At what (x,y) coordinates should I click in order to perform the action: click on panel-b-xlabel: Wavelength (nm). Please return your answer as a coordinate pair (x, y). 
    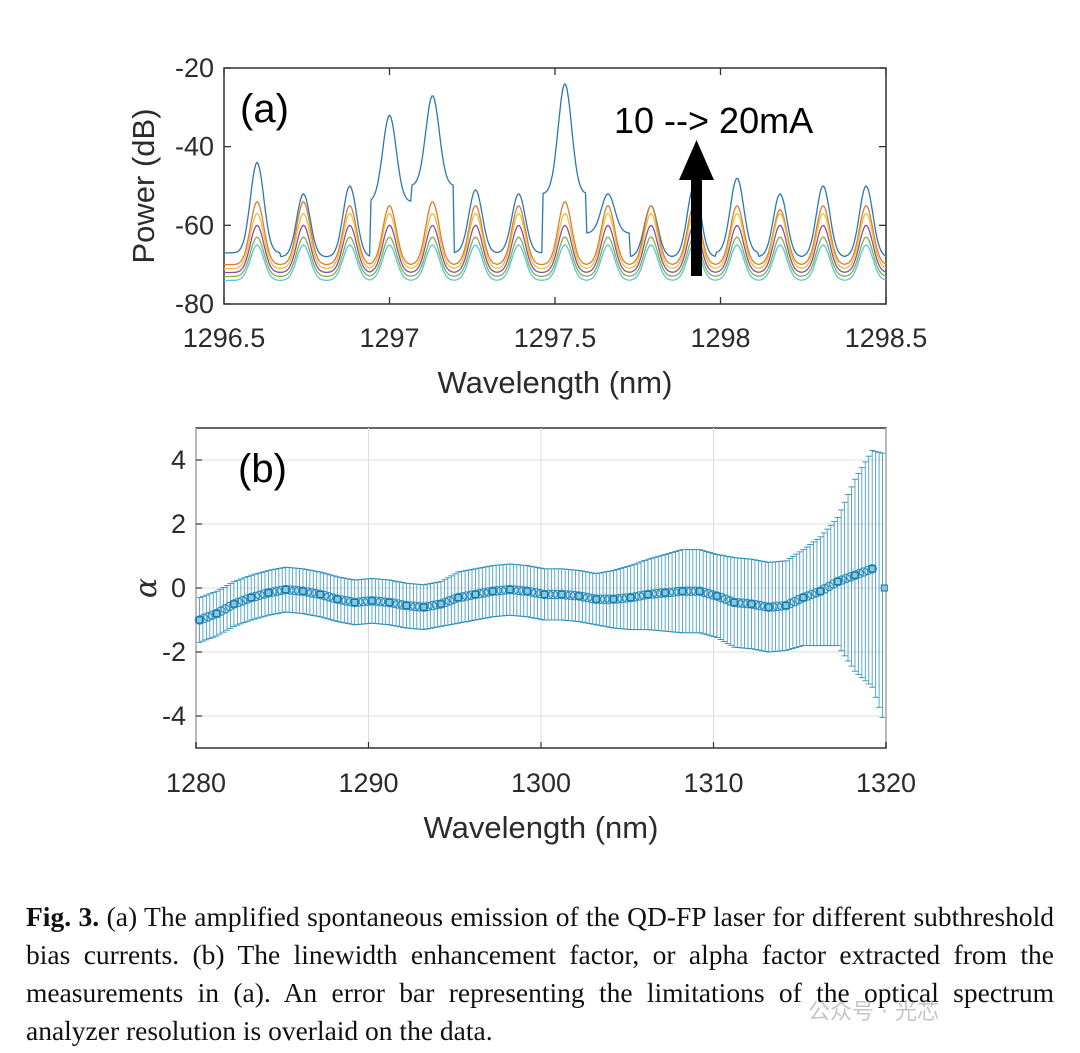
    Looking at the image, I should click on (541, 827).